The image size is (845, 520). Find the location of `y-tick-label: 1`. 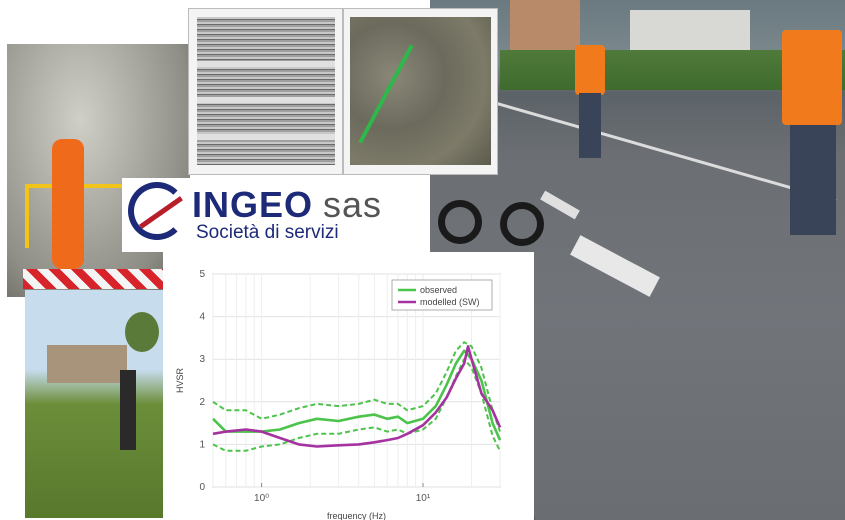

y-tick-label: 1 is located at coordinates (202, 444).